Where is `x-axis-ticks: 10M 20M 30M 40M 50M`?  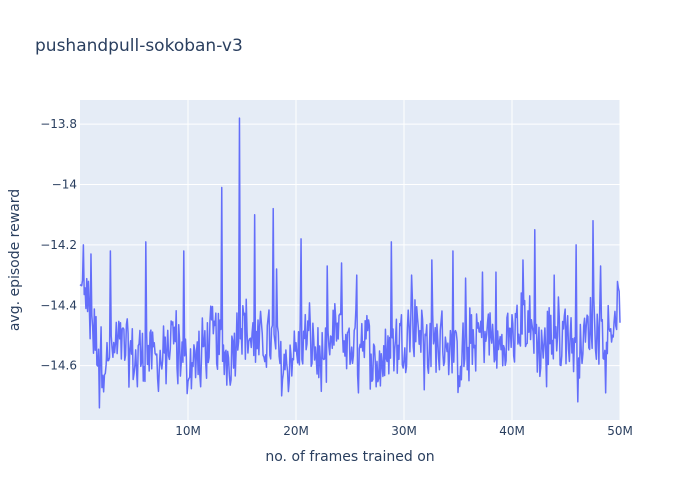
x-axis-ticks: 10M 20M 30M 40M 50M is located at coordinates (404, 431).